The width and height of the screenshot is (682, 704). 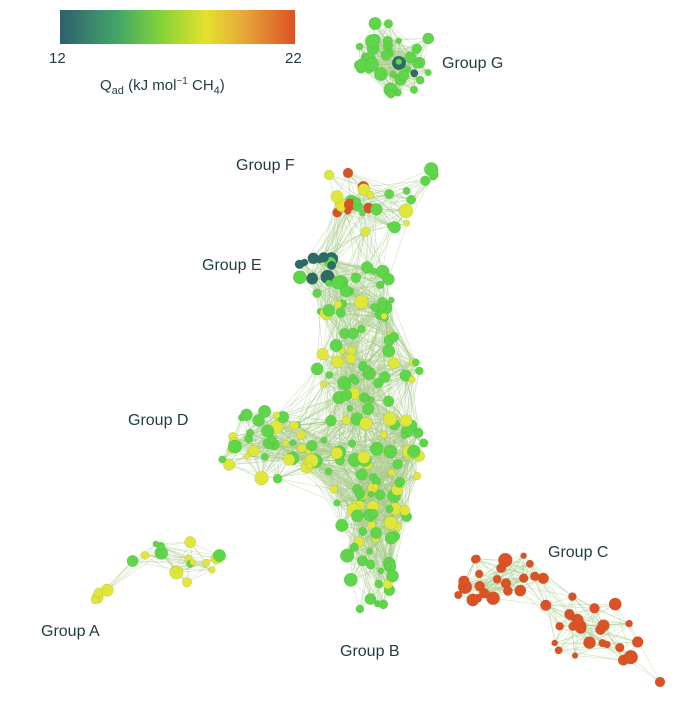 I want to click on group-f-label: Group F, so click(x=265, y=165).